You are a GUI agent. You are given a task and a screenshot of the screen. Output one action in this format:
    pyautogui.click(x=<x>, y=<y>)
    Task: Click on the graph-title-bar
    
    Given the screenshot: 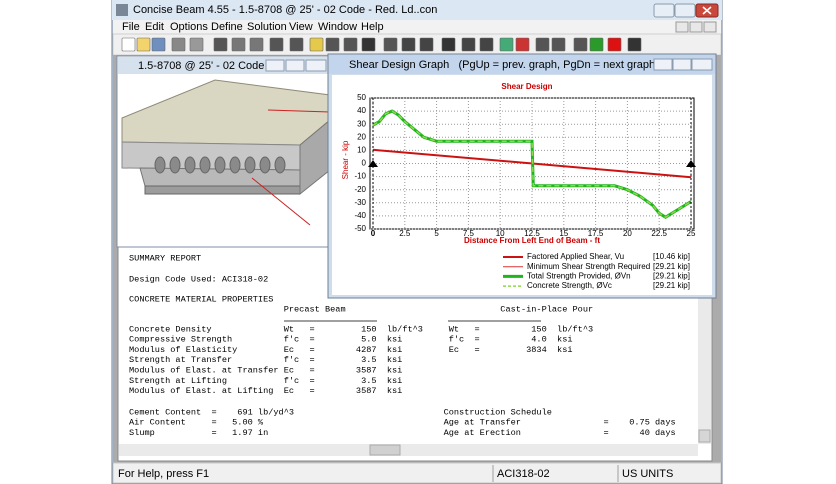 What is the action you would take?
    pyautogui.click(x=522, y=64)
    